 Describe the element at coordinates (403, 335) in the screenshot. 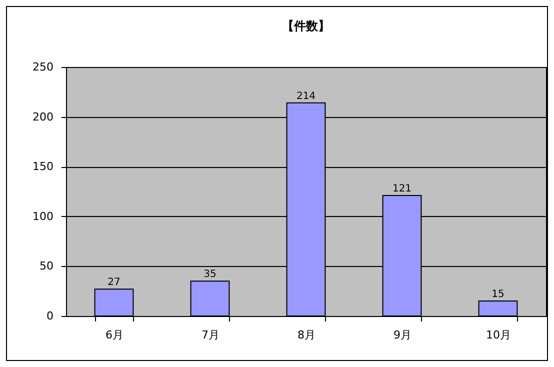

I see `x-tick-label: 9月` at that location.